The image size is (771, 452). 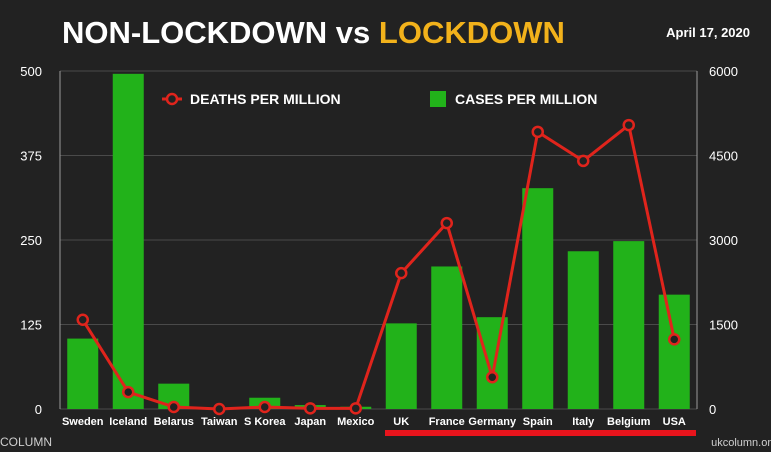 I want to click on legend: DEATHS PER MILLION CASES PER MILLION, so click(x=379, y=99).